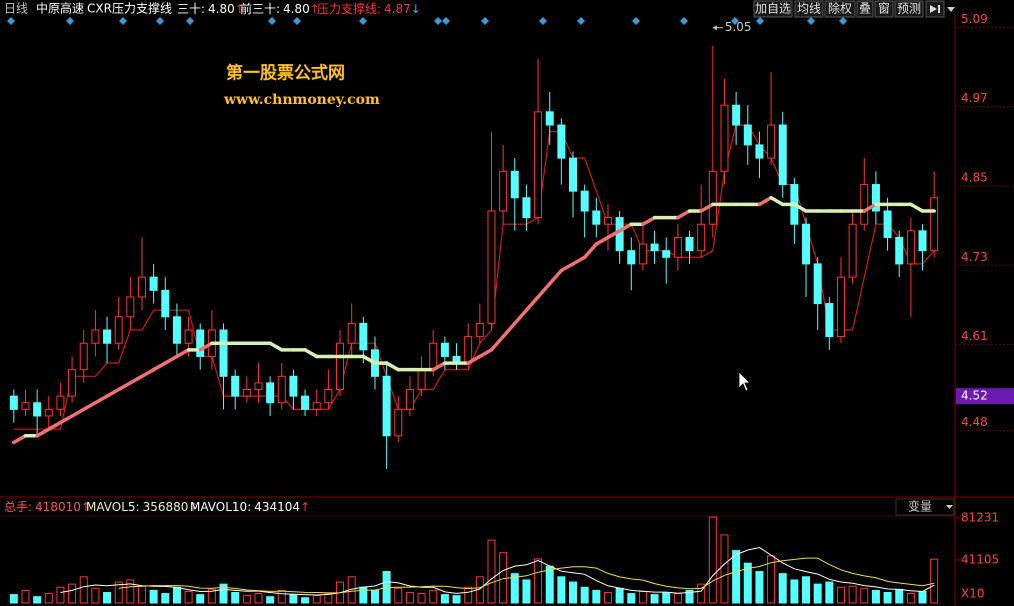  Describe the element at coordinates (949, 507) in the screenshot. I see `selector-arrow` at that location.